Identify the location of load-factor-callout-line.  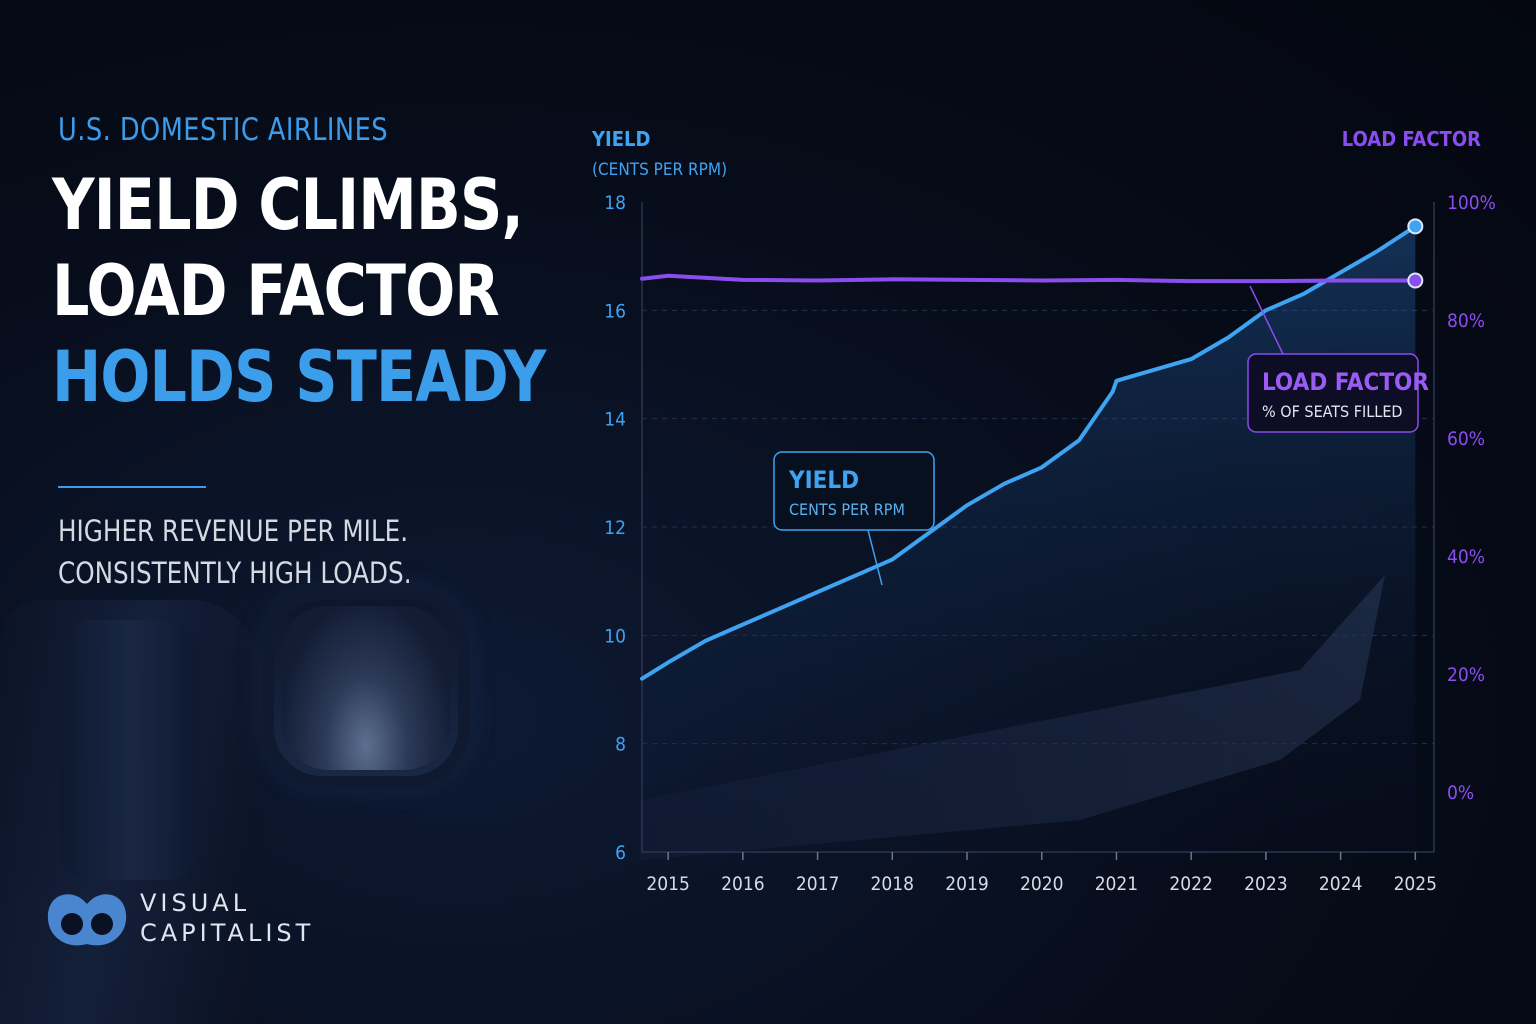
(1266, 320).